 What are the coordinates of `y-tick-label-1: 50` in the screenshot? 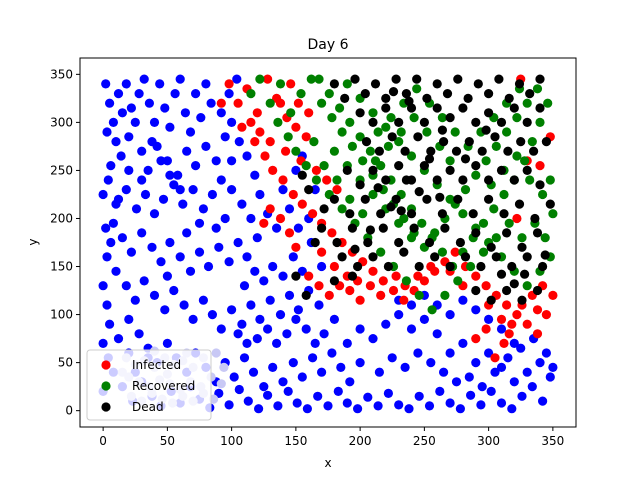 It's located at (65, 363).